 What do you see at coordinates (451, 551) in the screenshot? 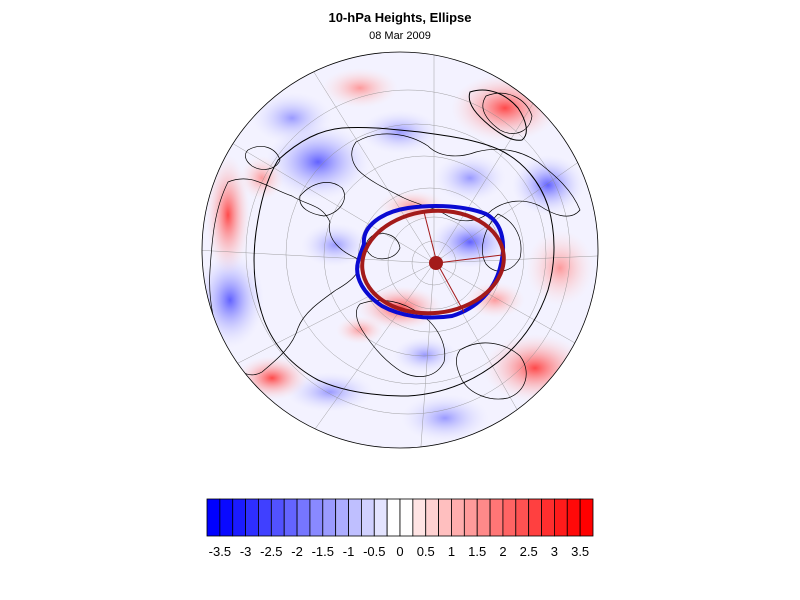
I see `colorbar-tick-label: 1` at bounding box center [451, 551].